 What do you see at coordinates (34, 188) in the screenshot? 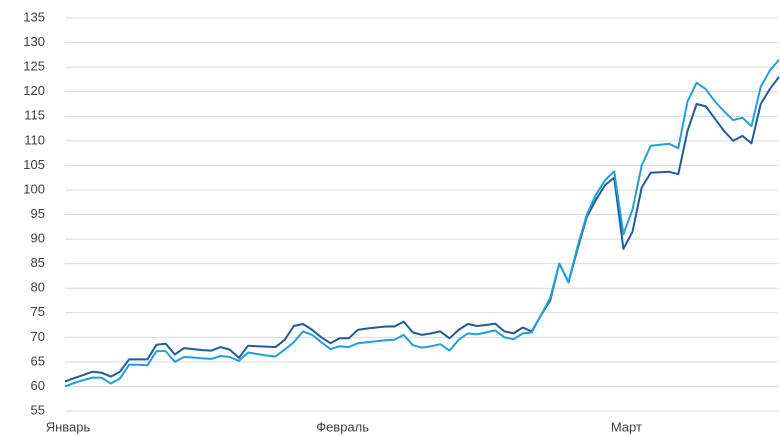
I see `y-tick-label: 100` at bounding box center [34, 188].